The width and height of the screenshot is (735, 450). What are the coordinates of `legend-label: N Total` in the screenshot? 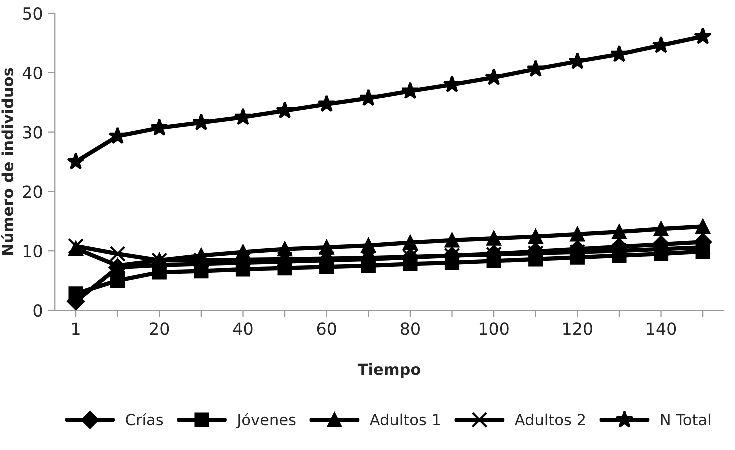 It's located at (685, 420).